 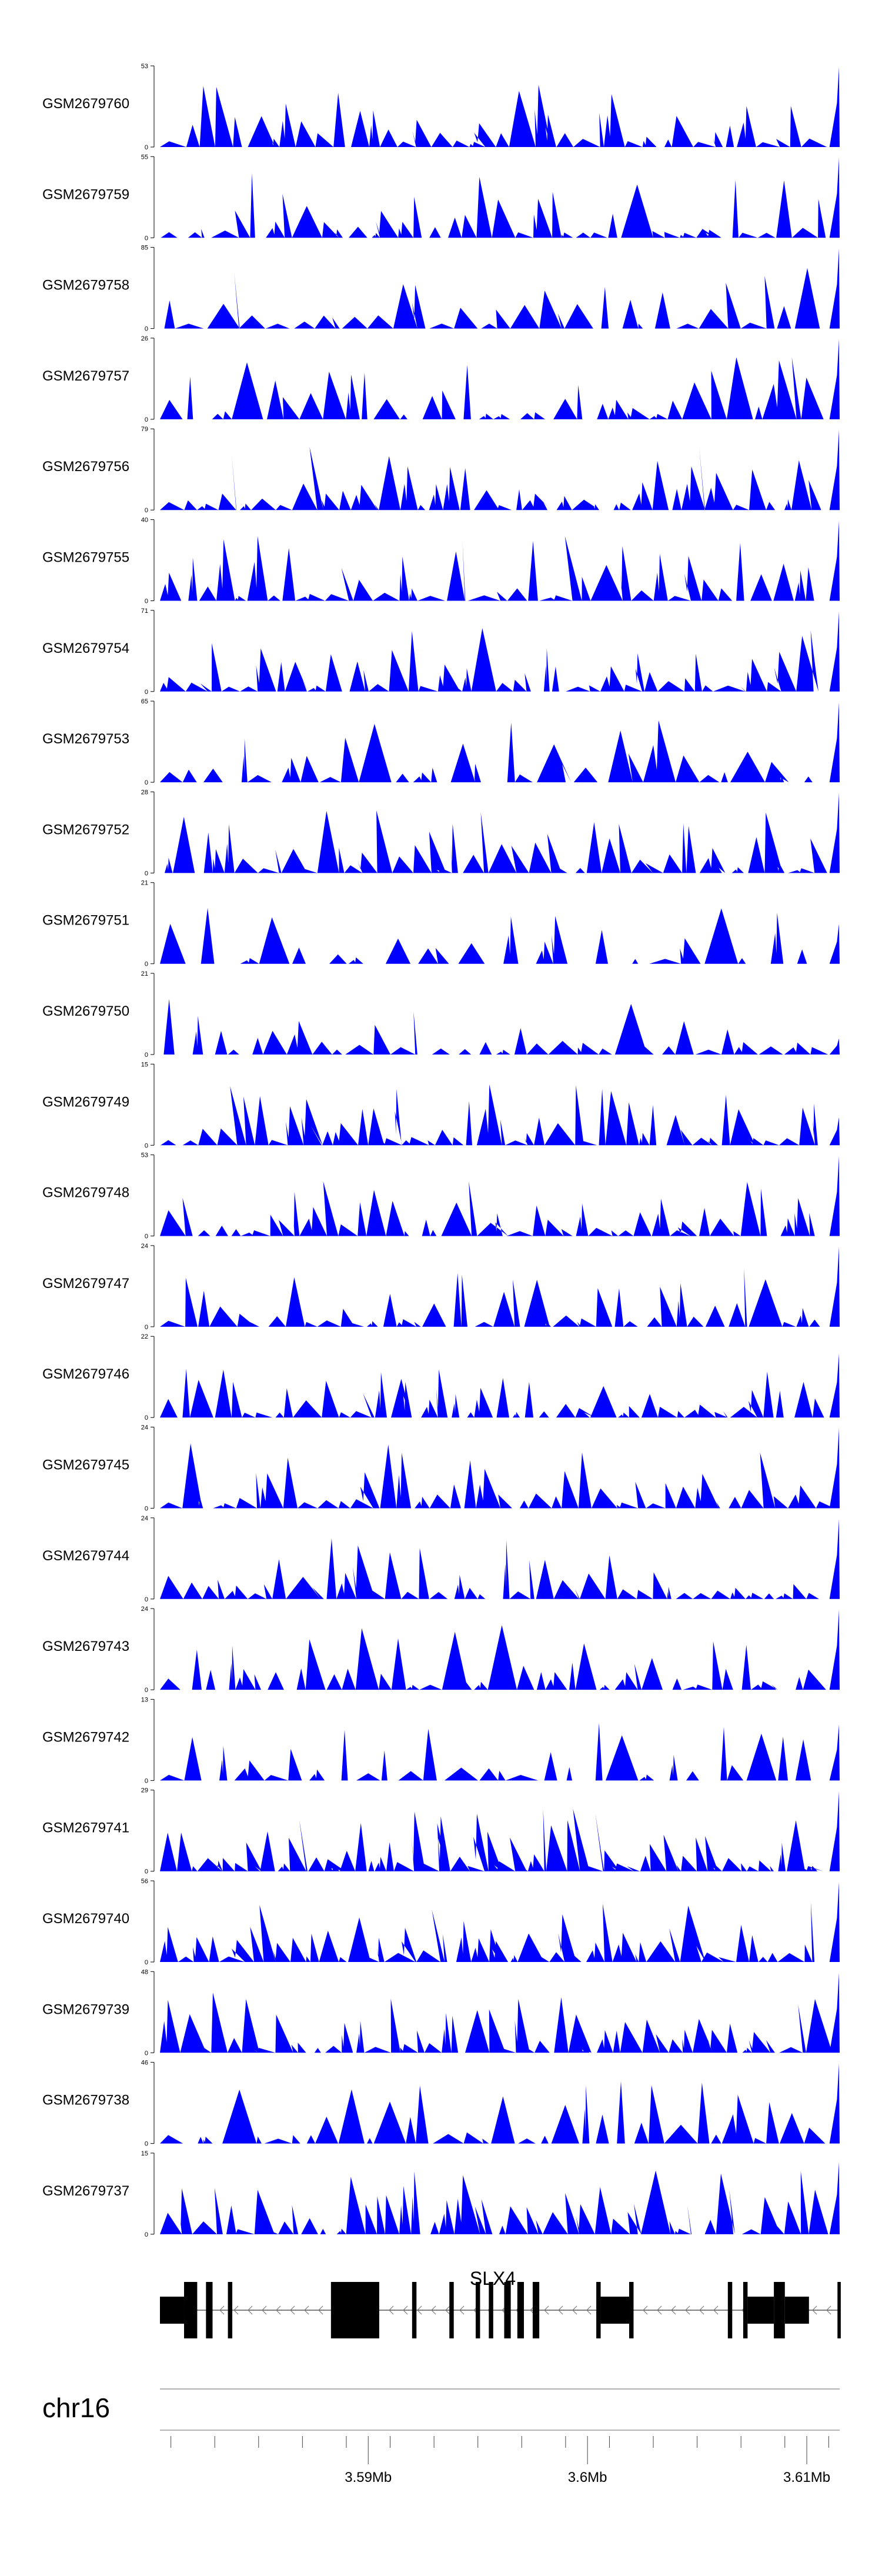 I want to click on coverage-track: GSM2679739 48 0, so click(x=441, y=2012).